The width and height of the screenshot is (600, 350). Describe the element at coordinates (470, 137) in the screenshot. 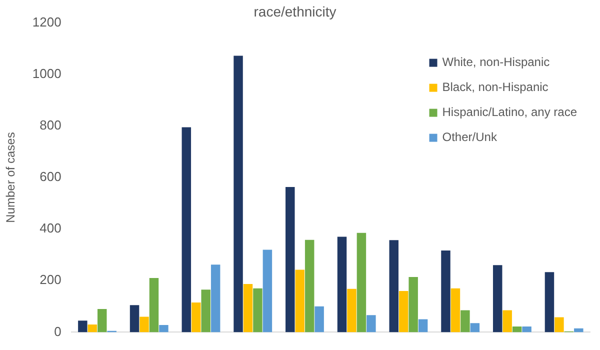

I see `legend-label: Other/Unk` at that location.